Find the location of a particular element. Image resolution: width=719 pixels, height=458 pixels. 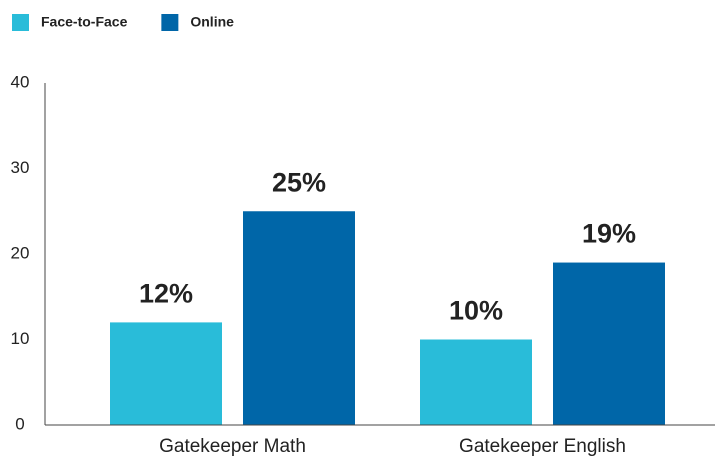

value-label: 12% is located at coordinates (166, 294).